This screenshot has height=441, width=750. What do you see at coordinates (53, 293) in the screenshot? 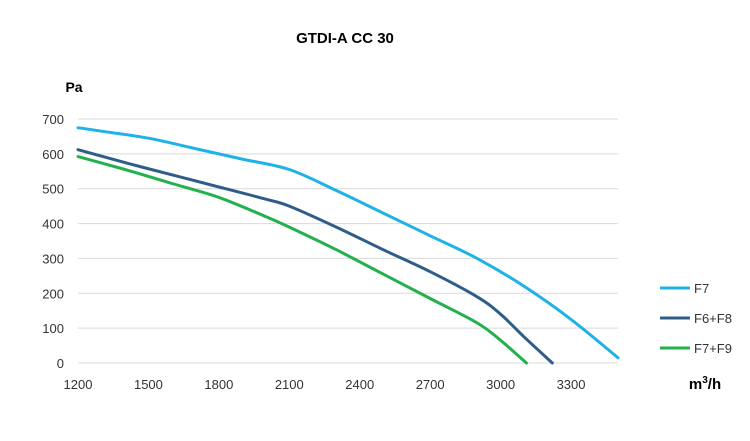
I see `y-tick-label: 200` at bounding box center [53, 293].